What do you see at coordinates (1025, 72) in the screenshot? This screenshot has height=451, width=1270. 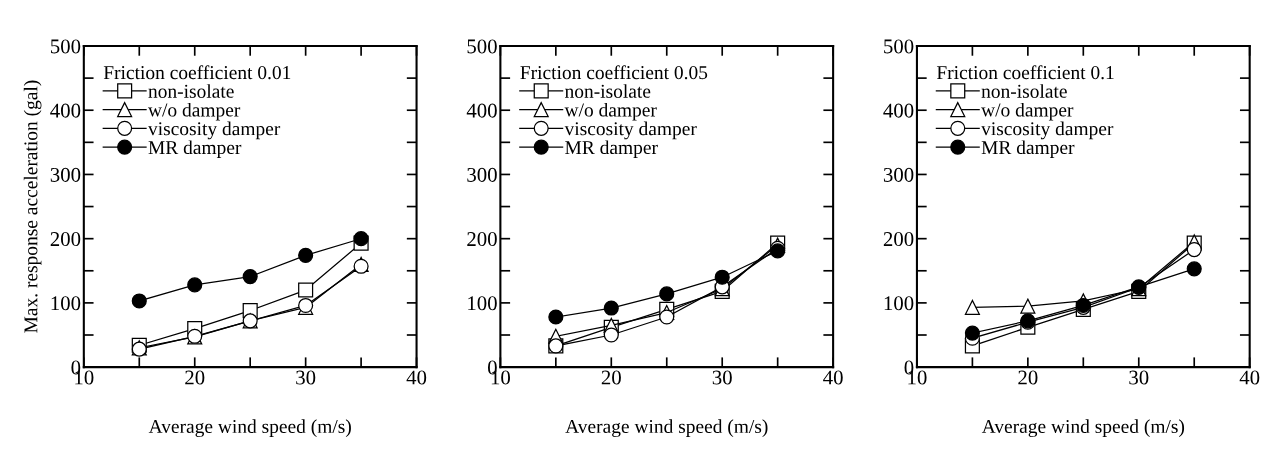 I see `legend-title: Friction coefficient 0.1` at bounding box center [1025, 72].